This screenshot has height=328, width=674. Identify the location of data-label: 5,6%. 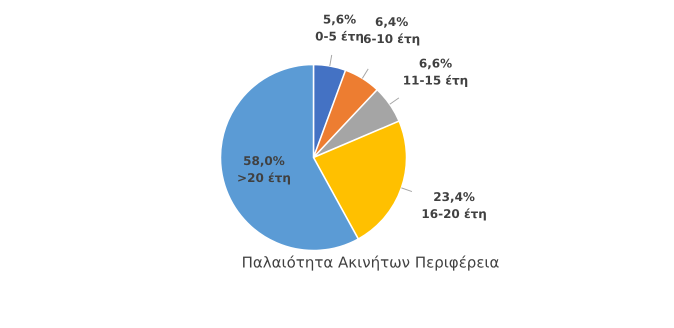
(339, 19).